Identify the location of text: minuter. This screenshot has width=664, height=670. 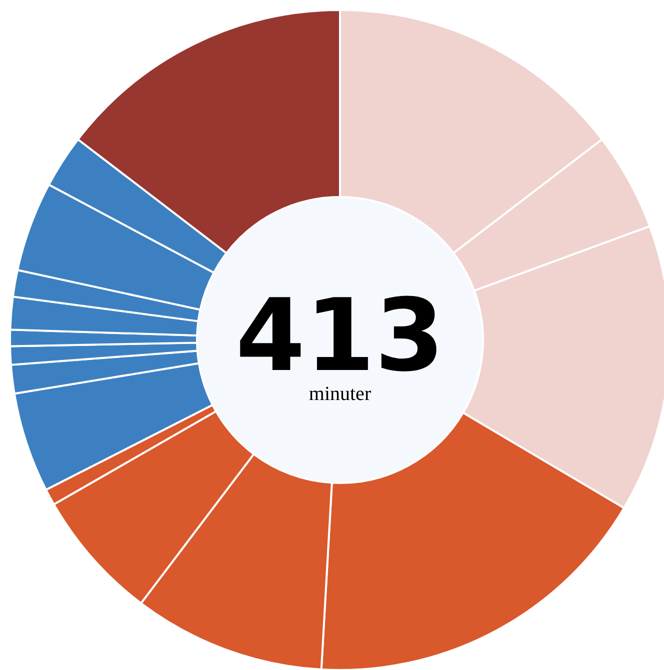
(340, 394).